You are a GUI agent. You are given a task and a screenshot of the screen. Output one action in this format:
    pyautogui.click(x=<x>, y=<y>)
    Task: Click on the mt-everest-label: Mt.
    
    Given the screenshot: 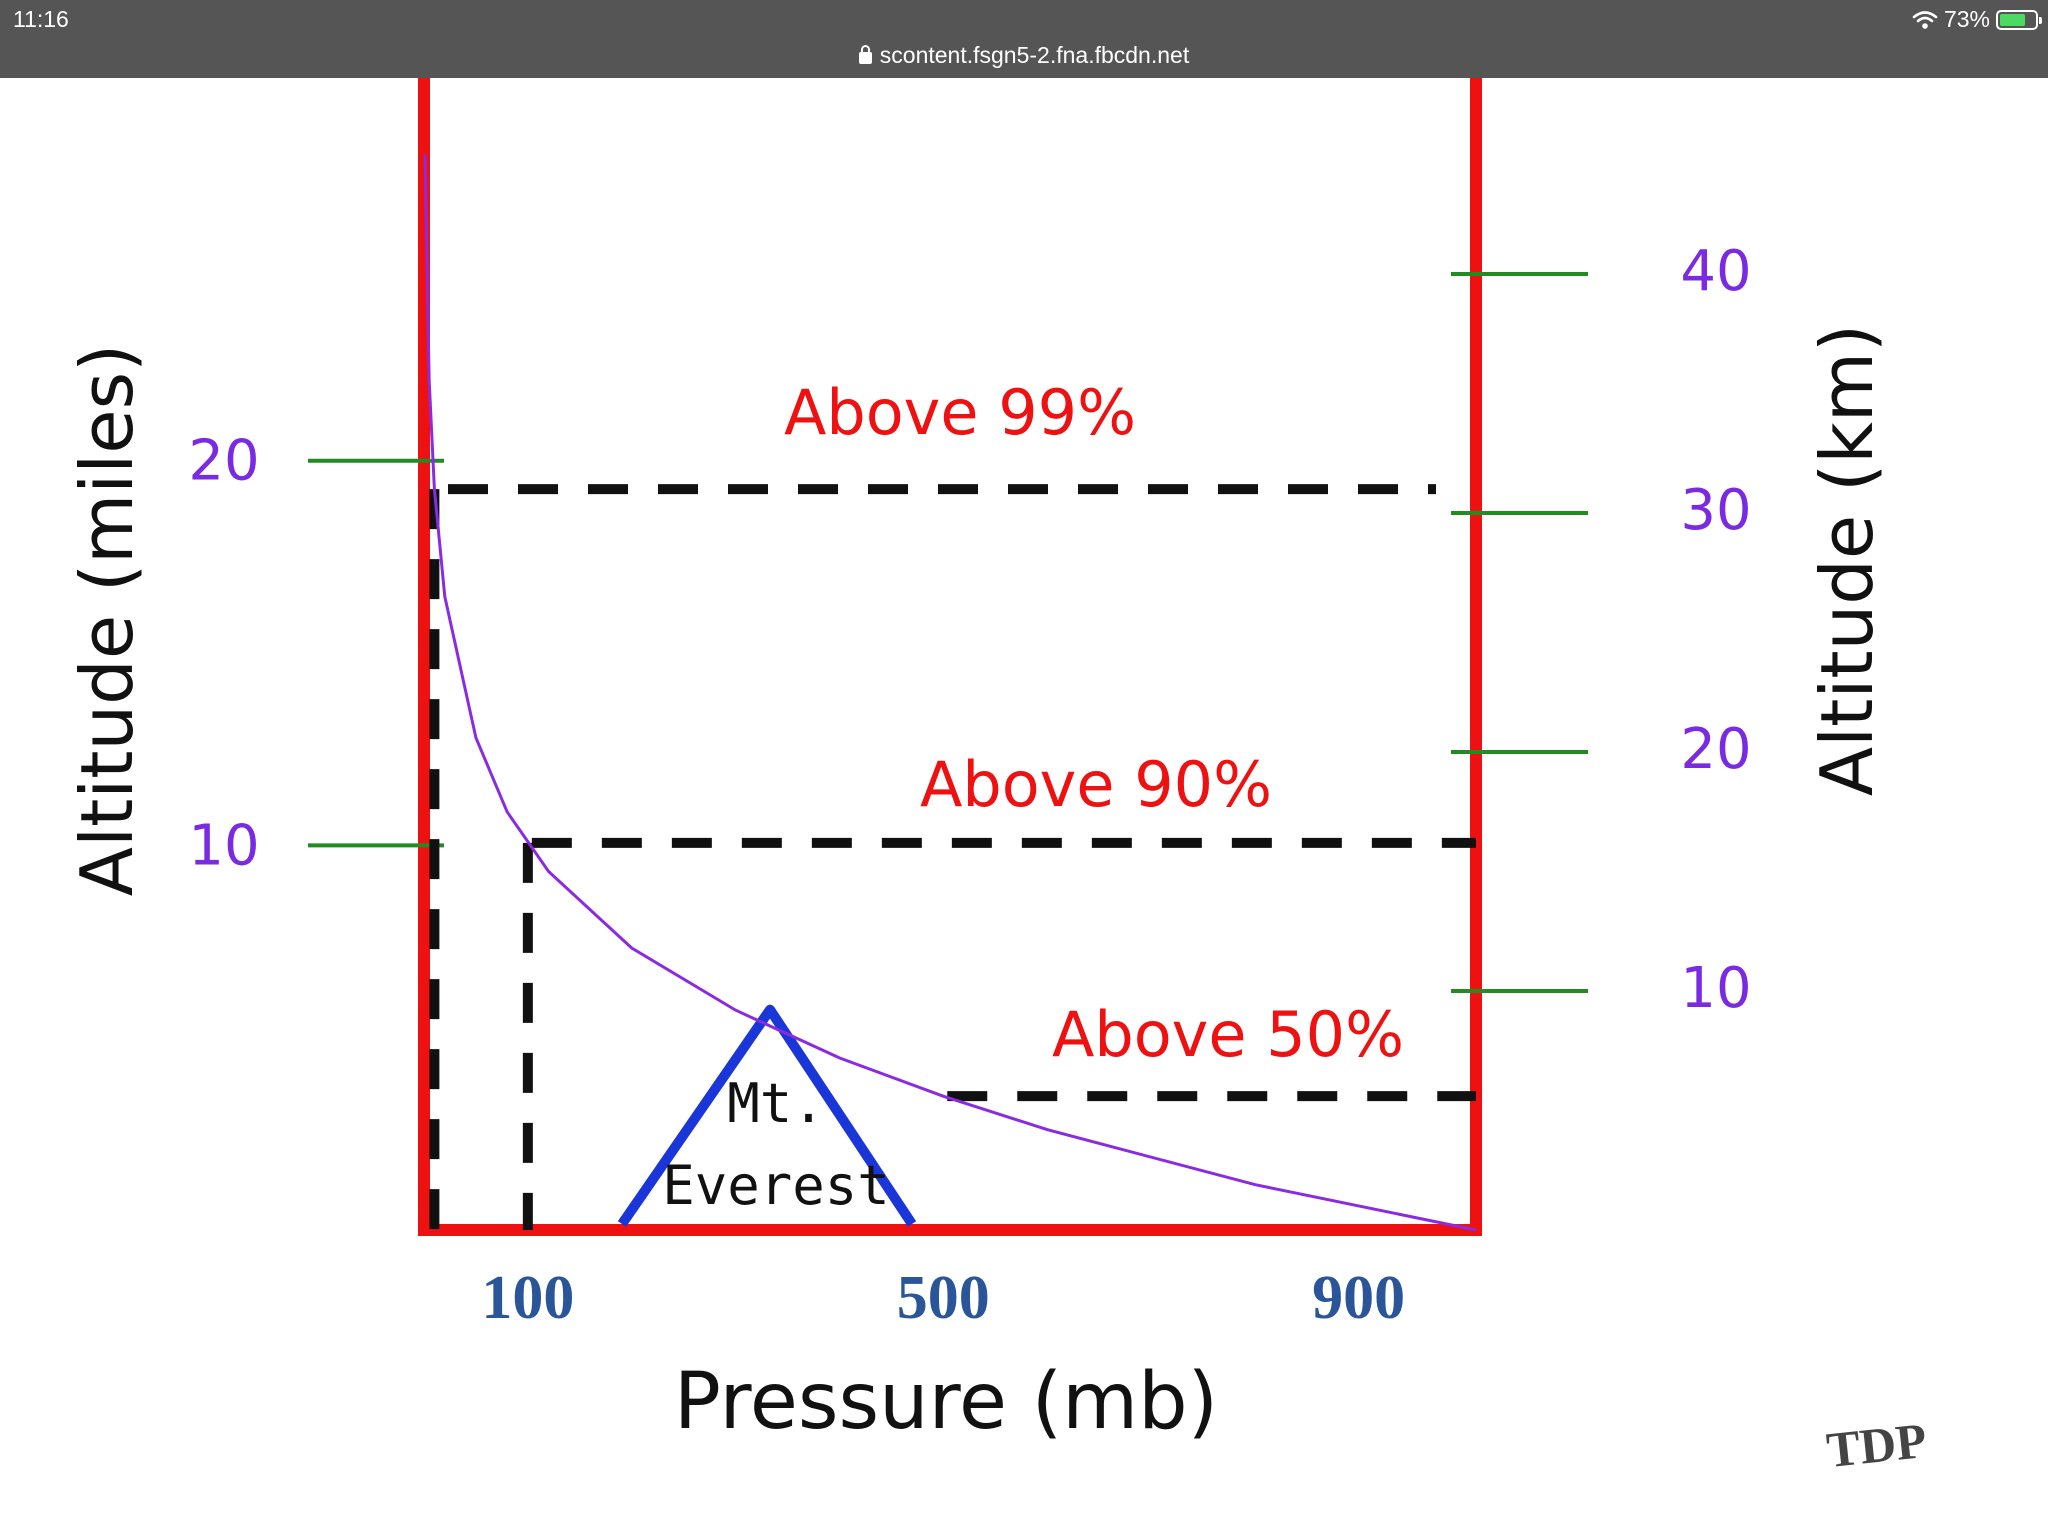 What is the action you would take?
    pyautogui.click(x=776, y=1103)
    